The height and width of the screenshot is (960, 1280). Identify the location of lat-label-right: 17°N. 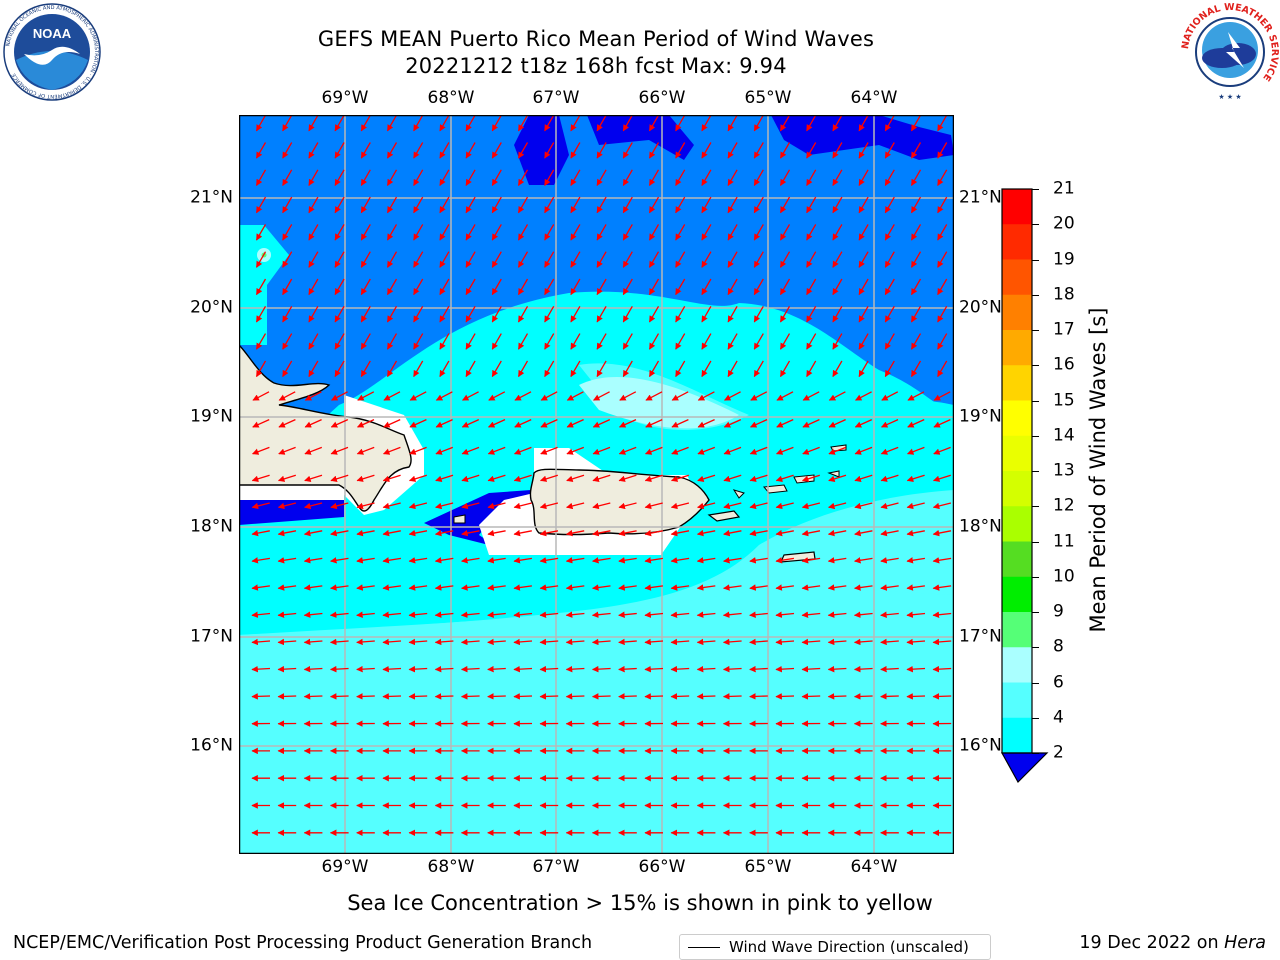
(980, 636).